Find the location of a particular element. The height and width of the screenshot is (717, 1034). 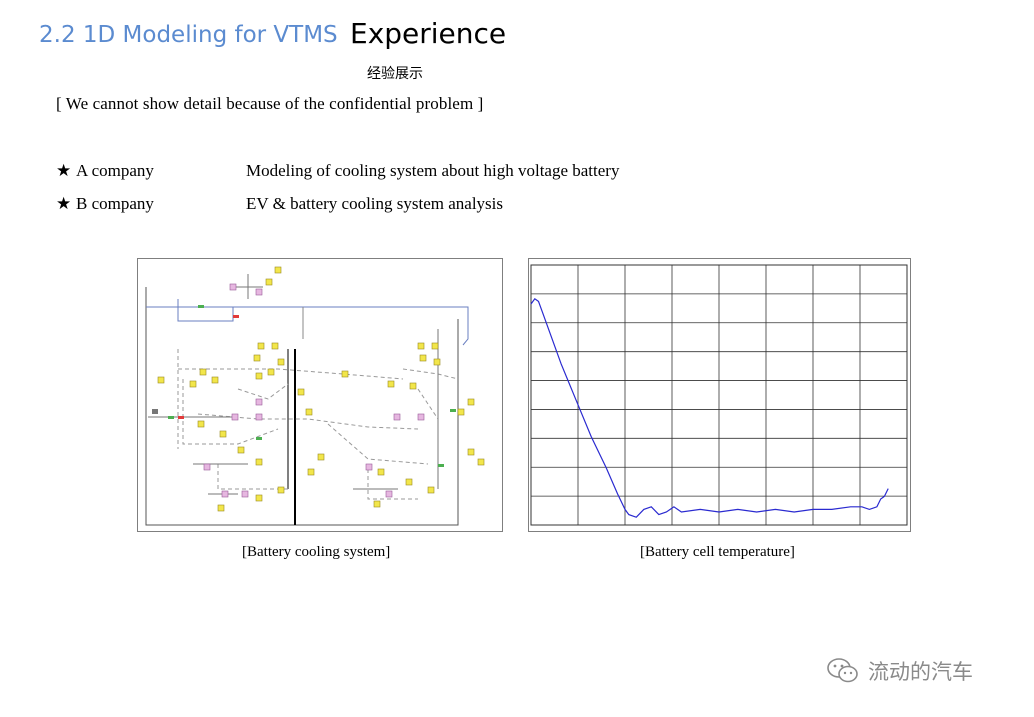

temperature-chart-svg is located at coordinates (719, 395).